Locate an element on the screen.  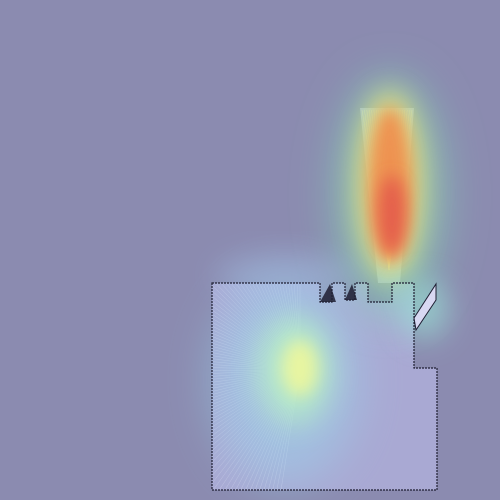
heatmap-room-top-faint is located at coordinates (285, 275).